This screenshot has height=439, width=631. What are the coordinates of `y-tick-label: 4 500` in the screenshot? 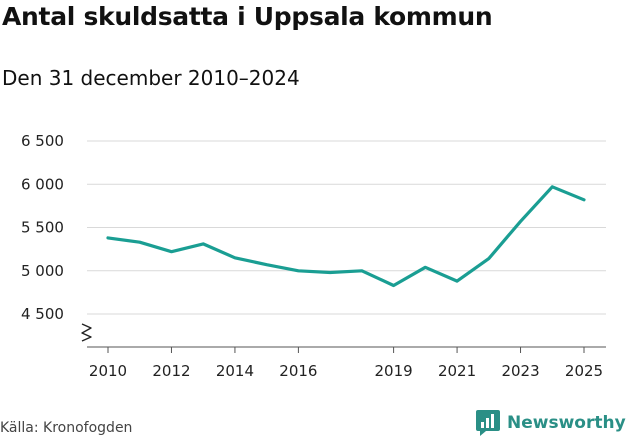 It's located at (42, 314).